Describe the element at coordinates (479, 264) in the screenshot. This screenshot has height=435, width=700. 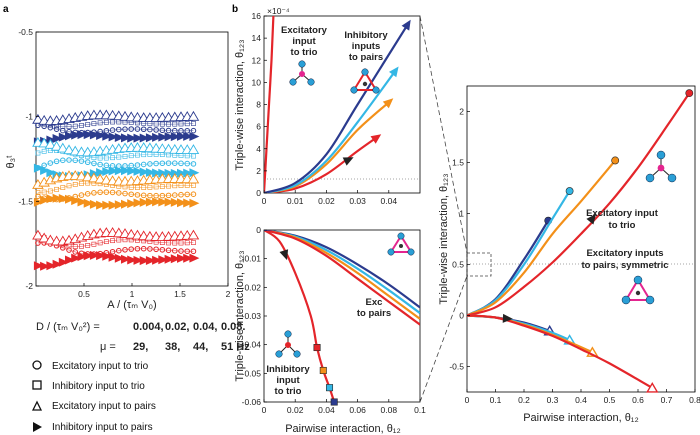
I see `zoom-box` at that location.